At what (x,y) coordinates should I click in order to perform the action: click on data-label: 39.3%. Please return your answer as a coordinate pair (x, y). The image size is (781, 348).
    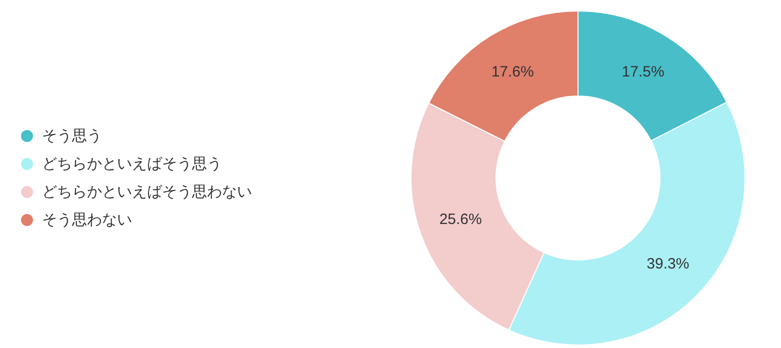
    Looking at the image, I should click on (668, 264).